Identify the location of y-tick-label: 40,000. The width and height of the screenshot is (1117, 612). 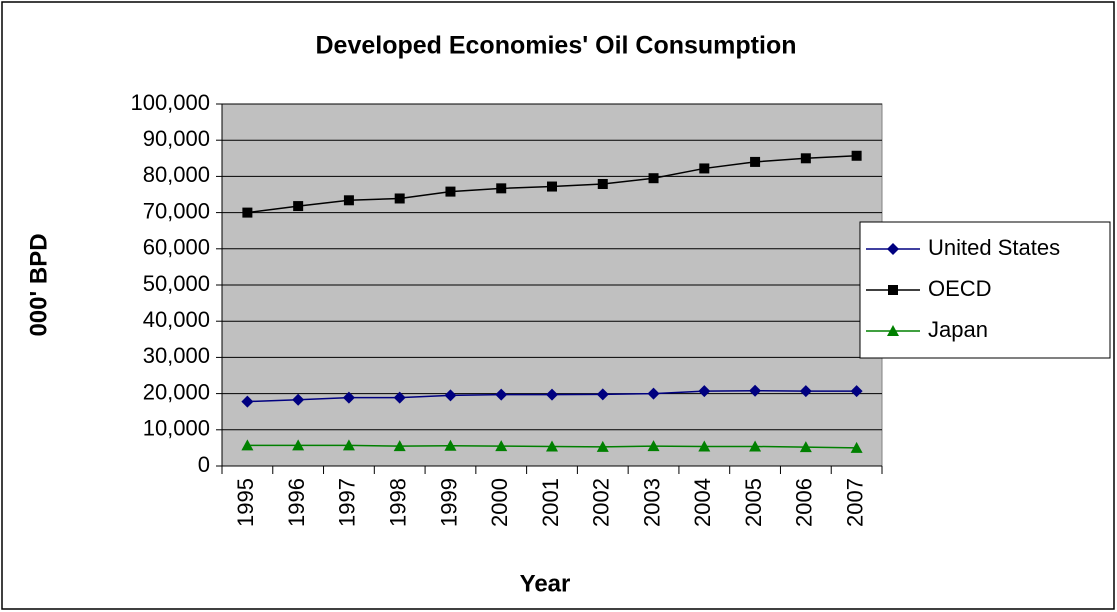
(176, 319).